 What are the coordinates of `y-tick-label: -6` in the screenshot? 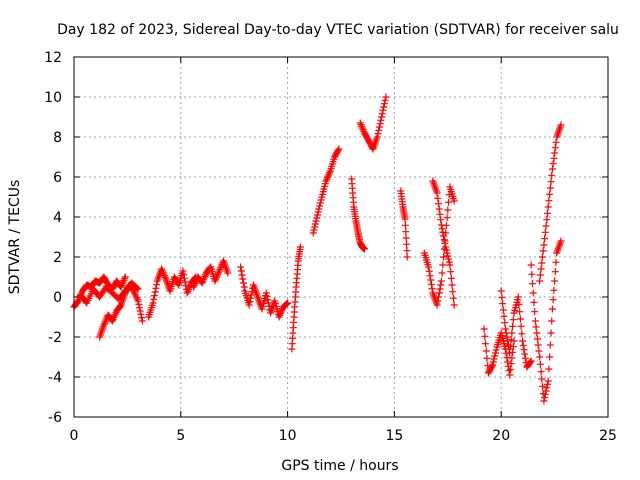 It's located at (55, 418).